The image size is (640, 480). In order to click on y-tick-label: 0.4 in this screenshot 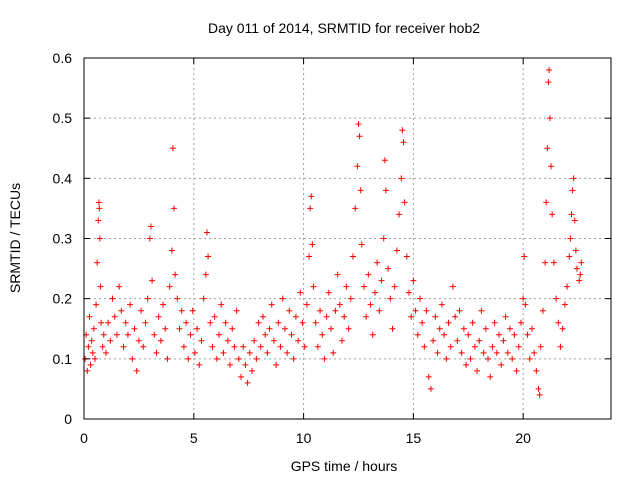, I will do `click(63, 178)`.